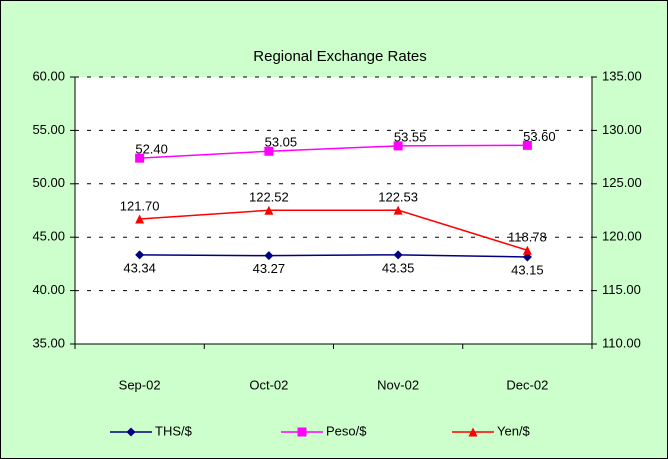 Image resolution: width=668 pixels, height=459 pixels. Describe the element at coordinates (268, 384) in the screenshot. I see `x-tick-label: Oct-02` at that location.